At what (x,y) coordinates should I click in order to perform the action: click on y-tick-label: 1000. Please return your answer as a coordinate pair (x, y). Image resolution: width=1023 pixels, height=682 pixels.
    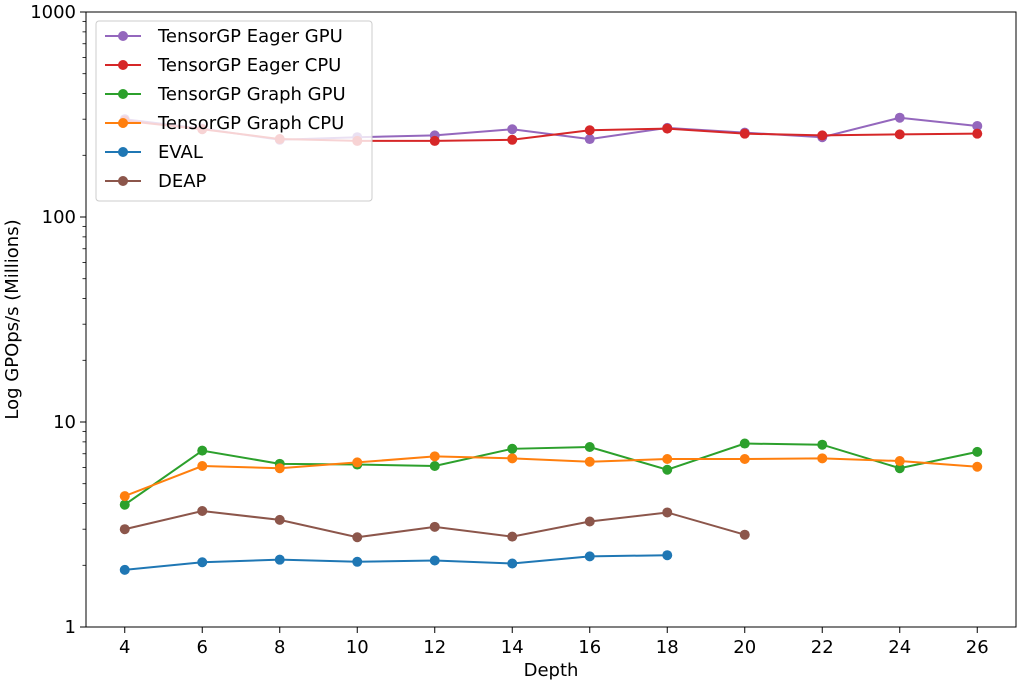
    Looking at the image, I should click on (53, 12).